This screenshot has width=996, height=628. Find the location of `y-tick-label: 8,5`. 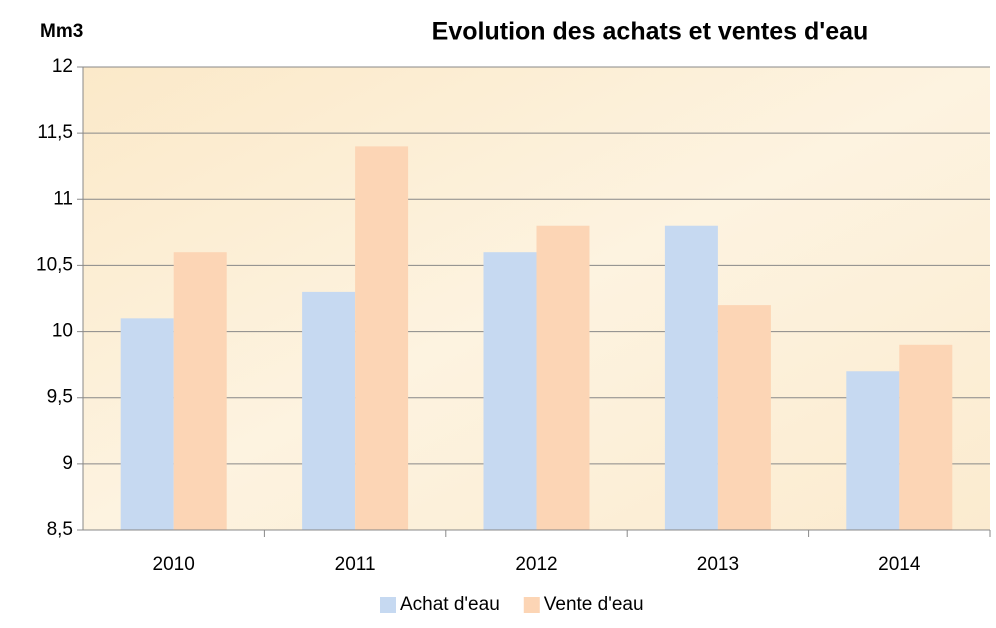

y-tick-label: 8,5 is located at coordinates (60, 529).